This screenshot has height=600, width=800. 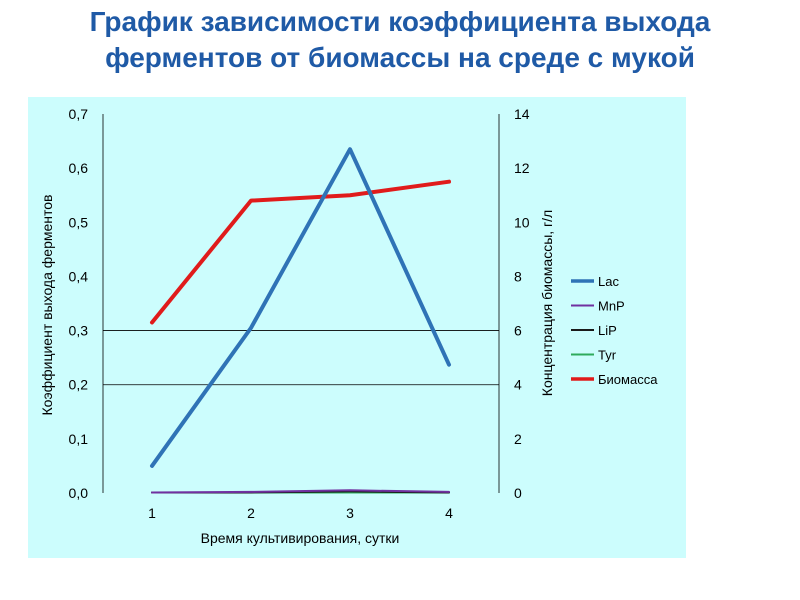 I want to click on legend-label: Tyr, so click(x=607, y=355).